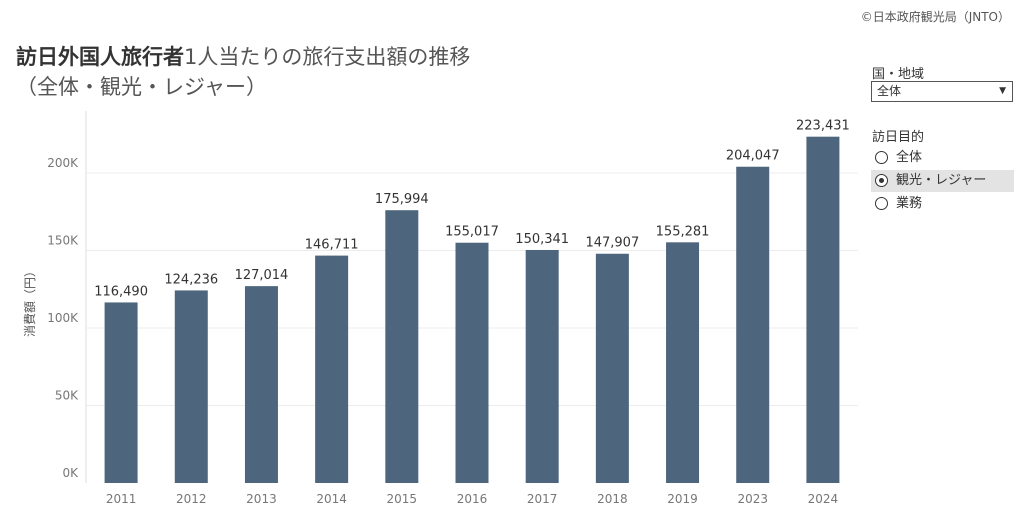  Describe the element at coordinates (612, 243) in the screenshot. I see `data-label: 147,907` at that location.